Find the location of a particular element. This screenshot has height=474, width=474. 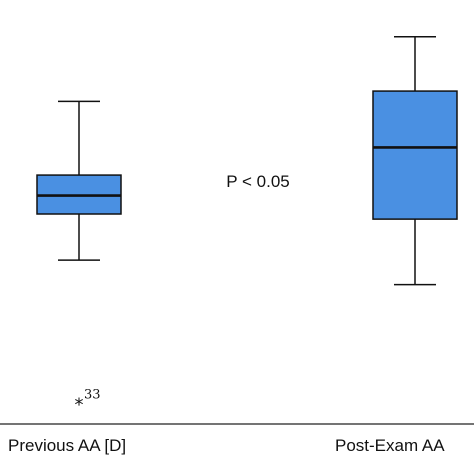

outlier-label: 33 is located at coordinates (92, 394).